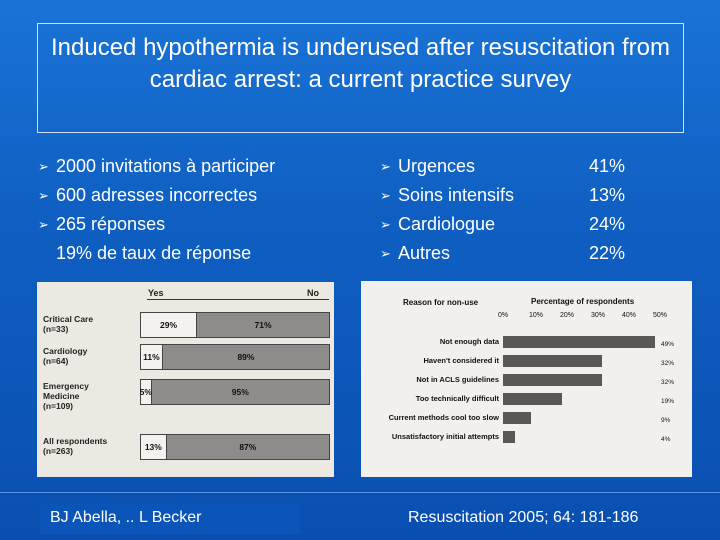  I want to click on left-bullet-item: 19% de taux de réponse, so click(156, 253).